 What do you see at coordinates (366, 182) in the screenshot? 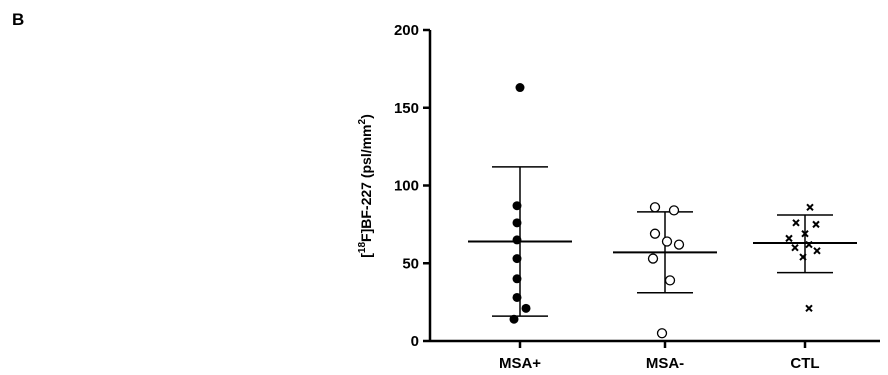
I see `y-label-main: F]BF-227 (psl/mm` at bounding box center [366, 182].